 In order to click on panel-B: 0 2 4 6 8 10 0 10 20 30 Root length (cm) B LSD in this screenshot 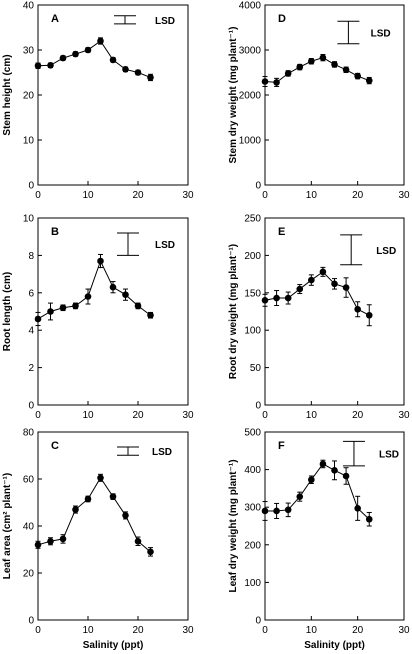, I will do `click(98, 318)`.